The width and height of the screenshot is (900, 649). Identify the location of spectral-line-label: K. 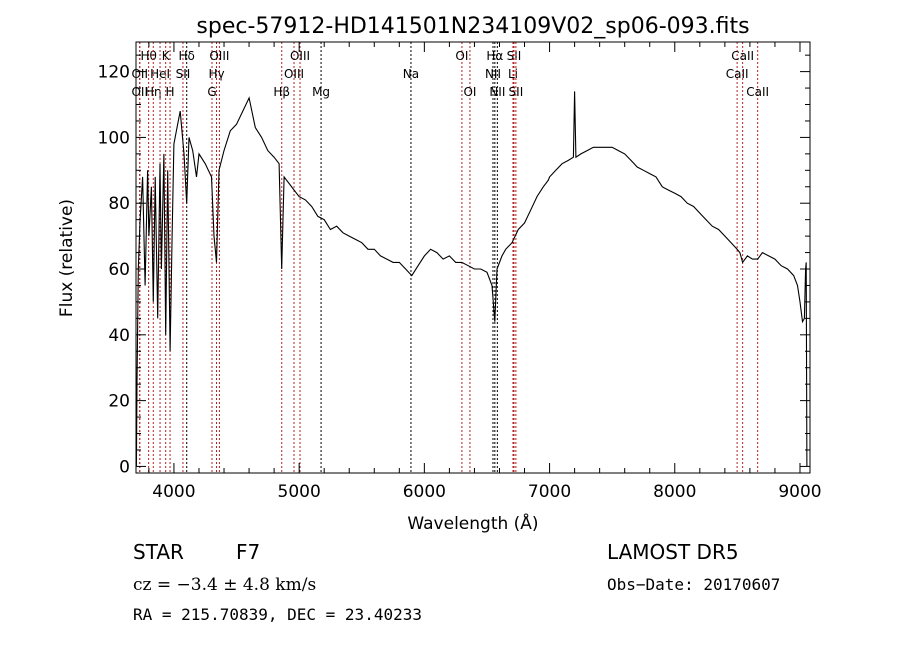
(166, 56).